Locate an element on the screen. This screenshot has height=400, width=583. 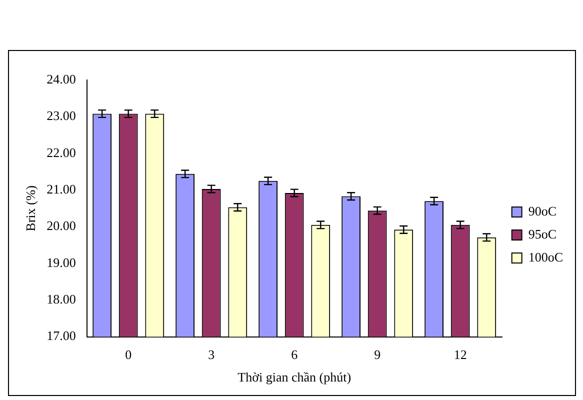
y-tick-label: 22.00 is located at coordinates (61, 152).